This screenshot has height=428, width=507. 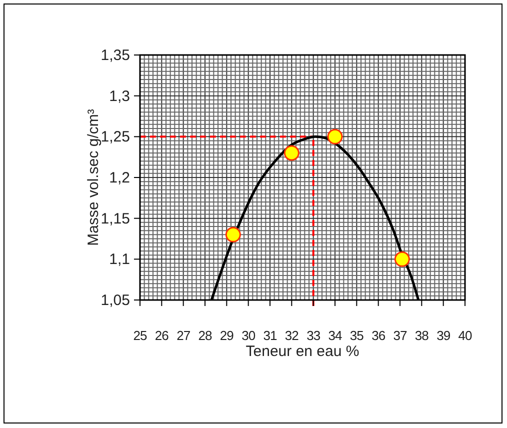 I want to click on x-tick-label: 35, so click(x=357, y=335).